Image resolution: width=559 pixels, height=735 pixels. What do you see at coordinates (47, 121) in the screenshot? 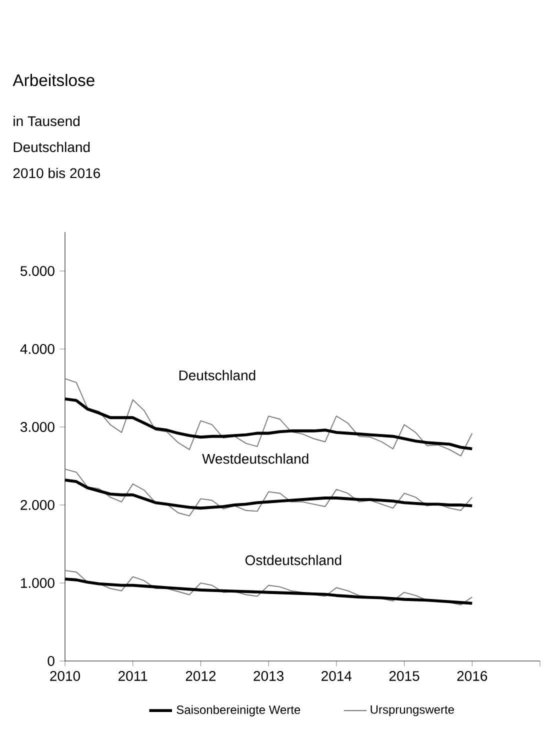
I see `chart-subtitle: in Tausend` at bounding box center [47, 121].